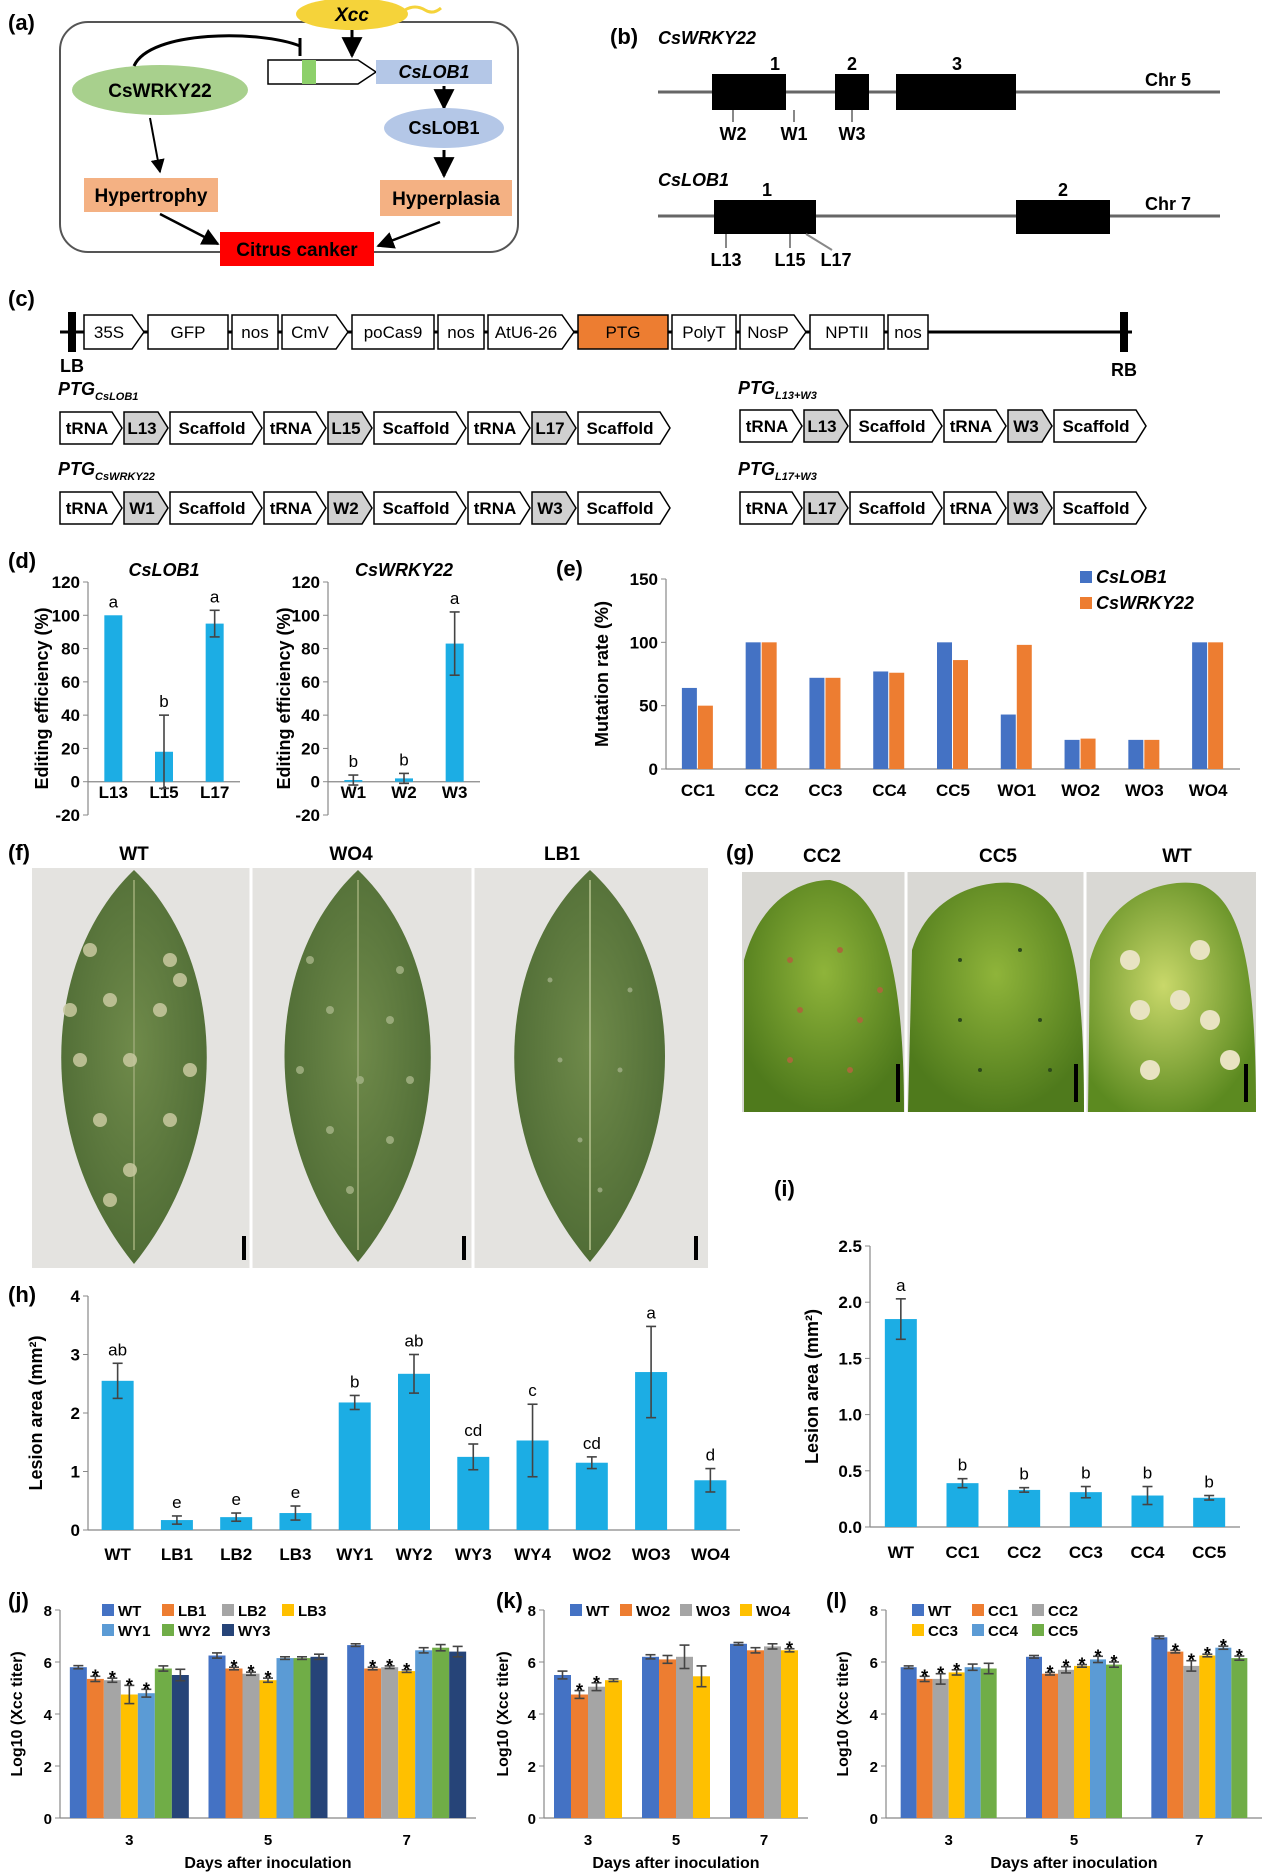 The width and height of the screenshot is (1268, 1874). I want to click on x-tick-label: WO2, so click(591, 1554).